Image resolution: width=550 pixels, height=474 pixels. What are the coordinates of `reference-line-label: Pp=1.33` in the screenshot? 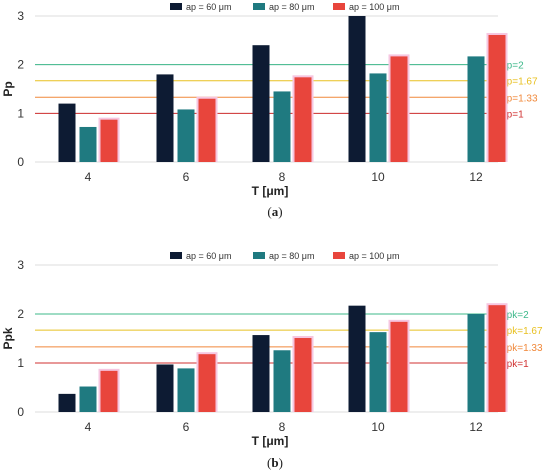 It's located at (519, 98).